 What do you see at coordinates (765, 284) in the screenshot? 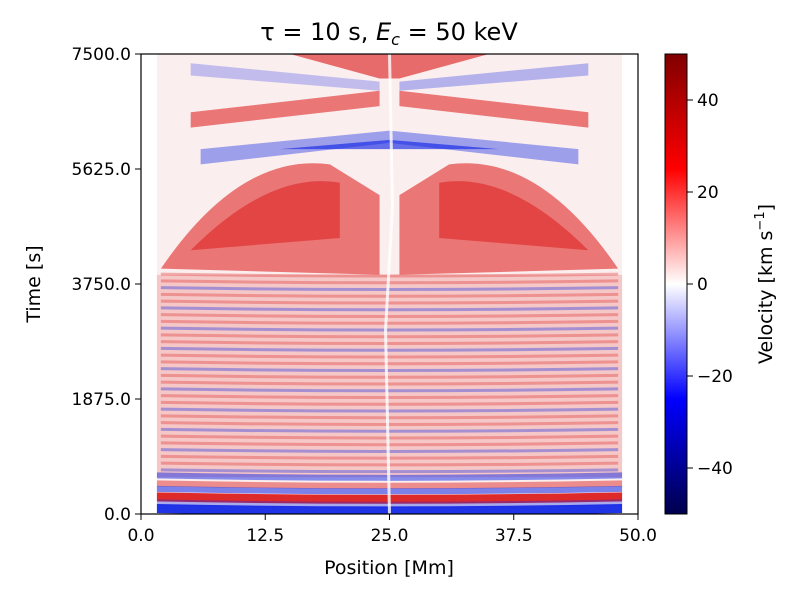
I see `colorbar-label: Velocity [km s−1]` at bounding box center [765, 284].